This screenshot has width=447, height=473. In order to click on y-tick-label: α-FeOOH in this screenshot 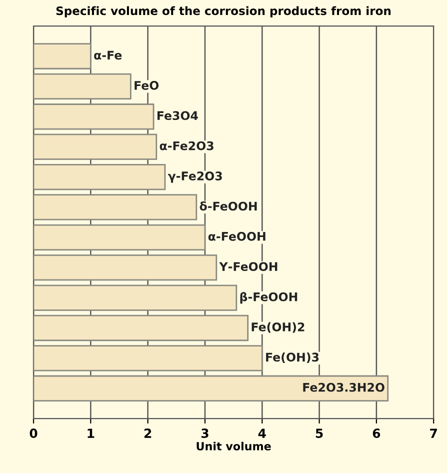, I will do `click(237, 236)`.